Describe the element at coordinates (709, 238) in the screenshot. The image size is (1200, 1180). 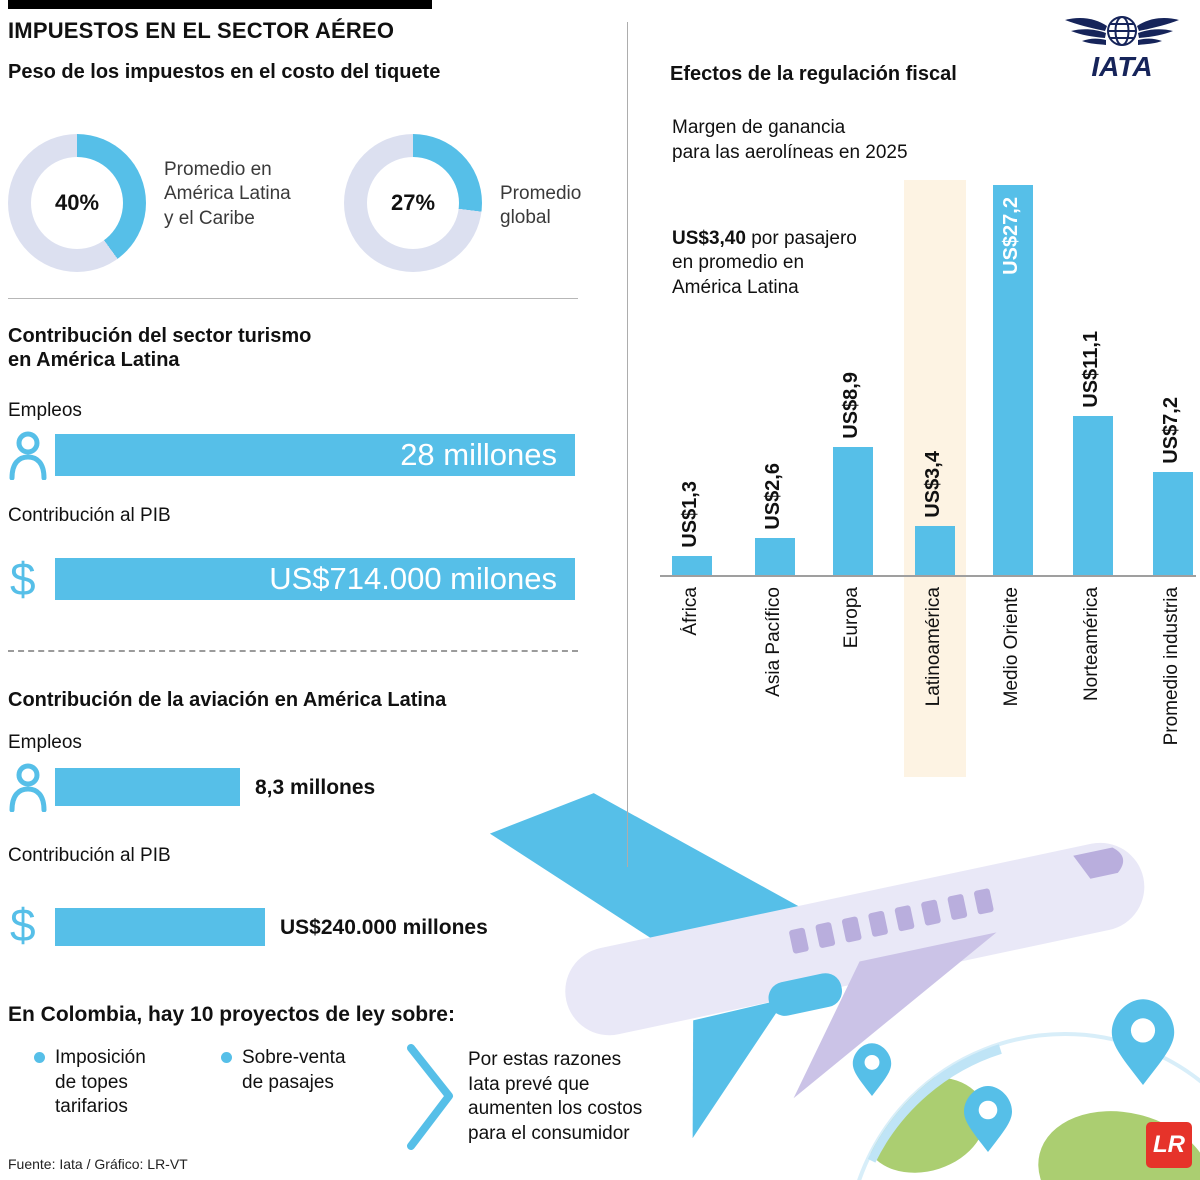
I see `highlight-value: US$3,40` at that location.